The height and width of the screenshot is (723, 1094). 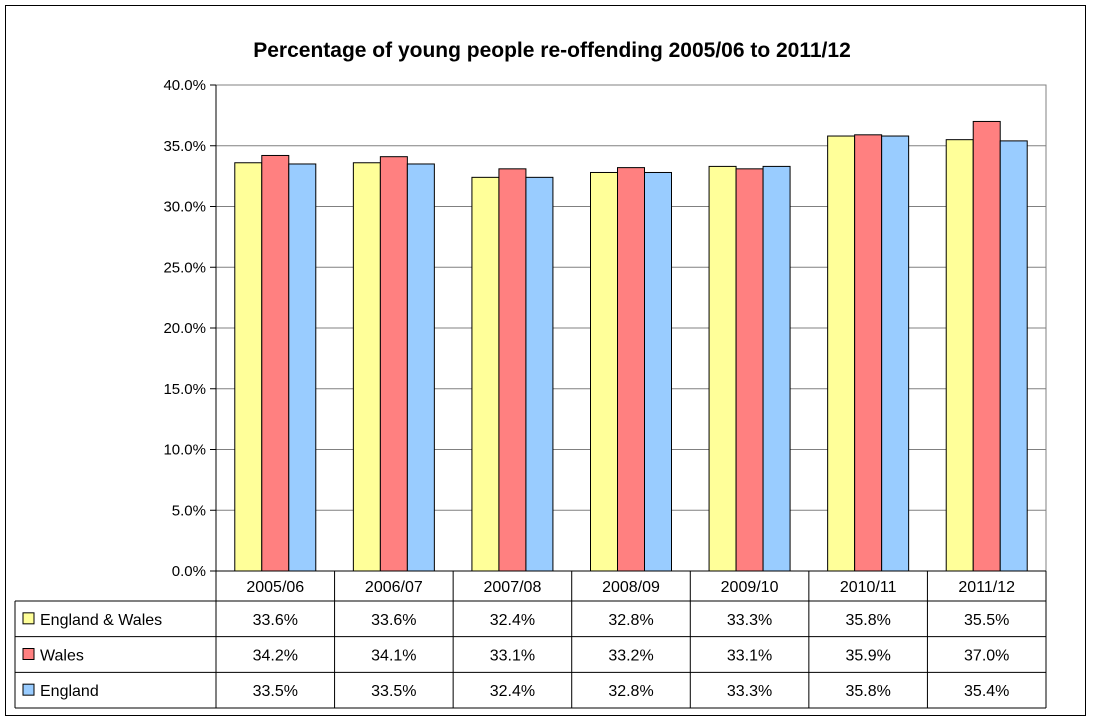 What do you see at coordinates (986, 691) in the screenshot?
I see `data-value: 35.4%` at bounding box center [986, 691].